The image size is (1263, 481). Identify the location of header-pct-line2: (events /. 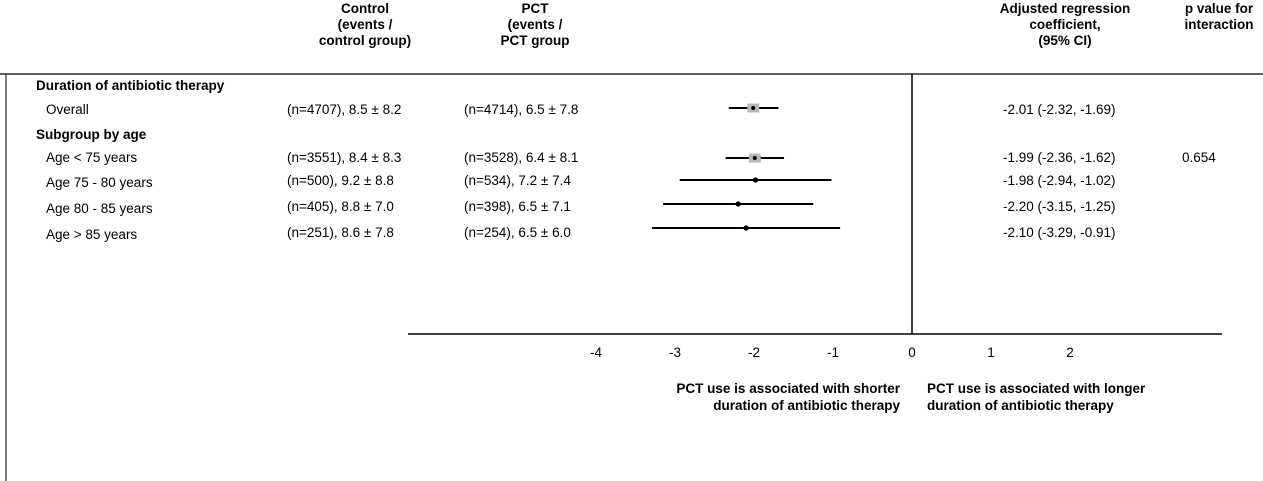
(535, 24).